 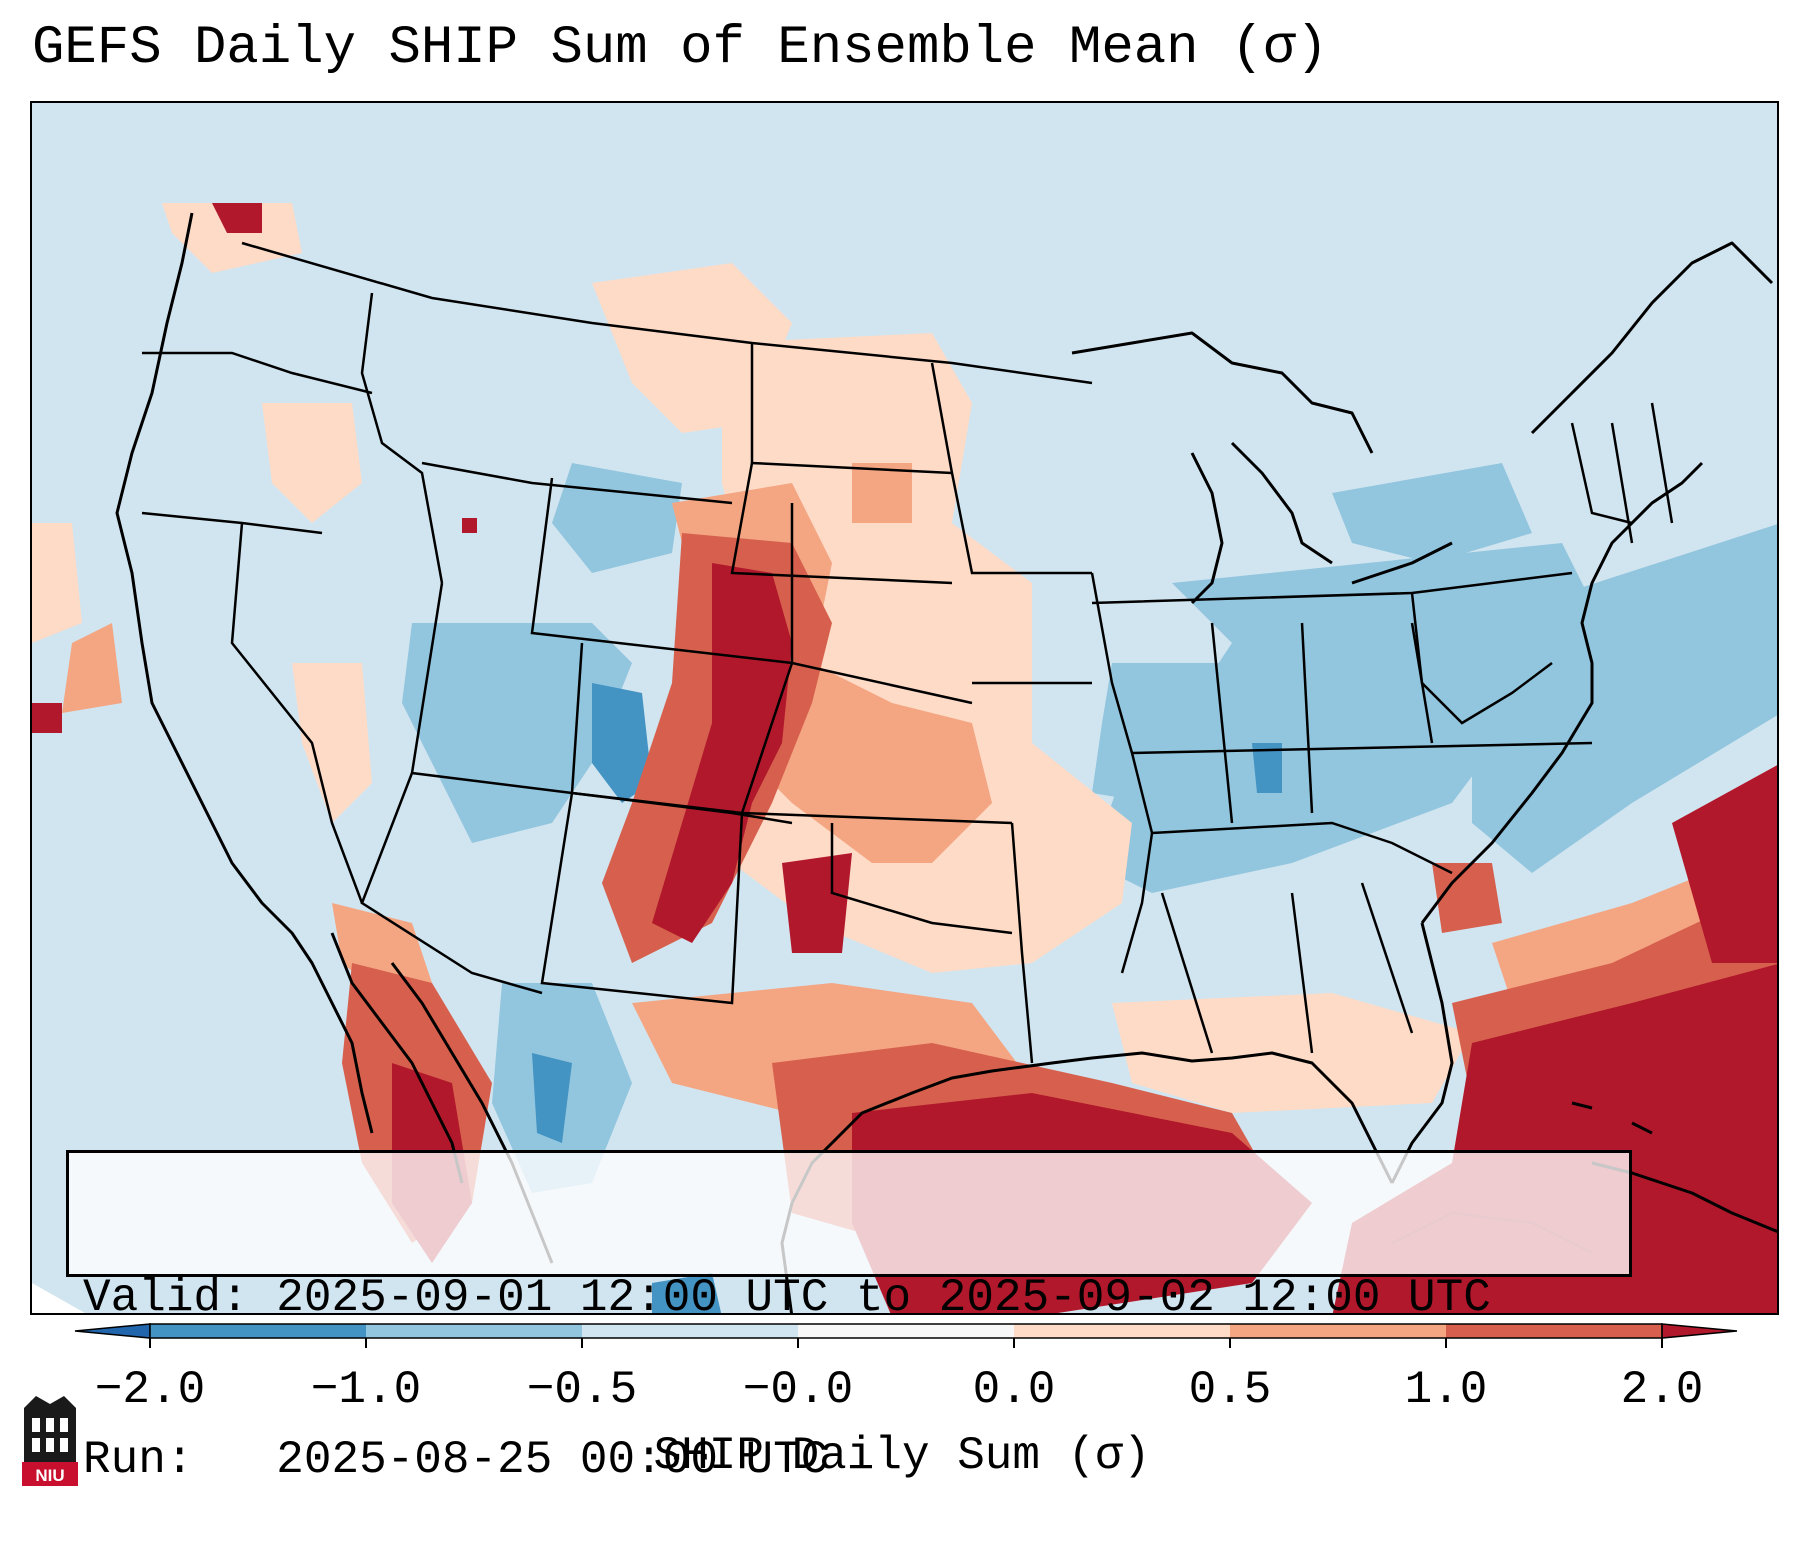 I want to click on colorbar-extend-low, so click(x=112, y=1331).